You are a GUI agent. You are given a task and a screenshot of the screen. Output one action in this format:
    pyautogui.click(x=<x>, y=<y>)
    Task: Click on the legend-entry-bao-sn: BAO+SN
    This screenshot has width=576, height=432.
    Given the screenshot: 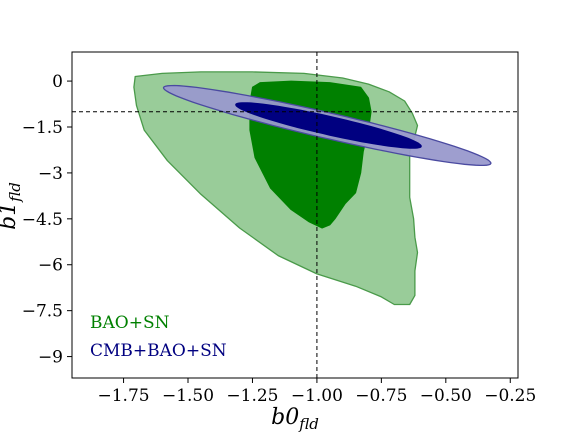 What is the action you would take?
    pyautogui.click(x=130, y=323)
    